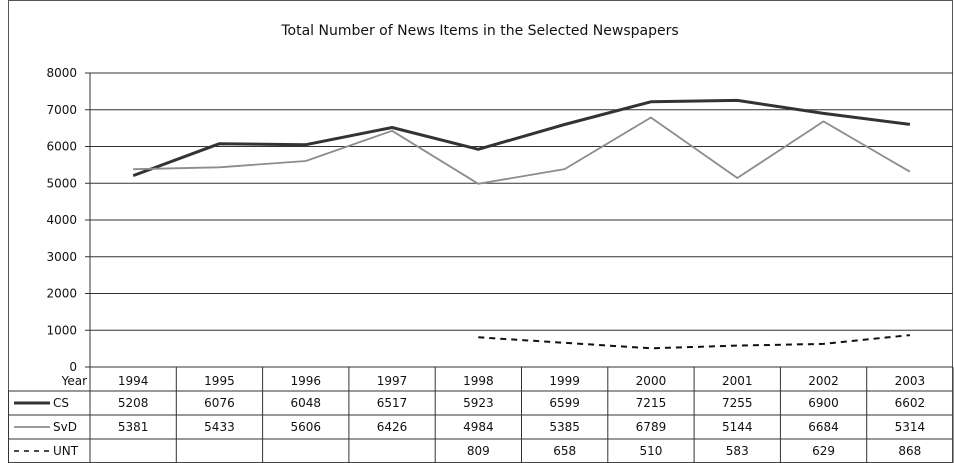 The image size is (954, 463). Describe the element at coordinates (61, 257) in the screenshot. I see `y-tick-label: 3000` at that location.